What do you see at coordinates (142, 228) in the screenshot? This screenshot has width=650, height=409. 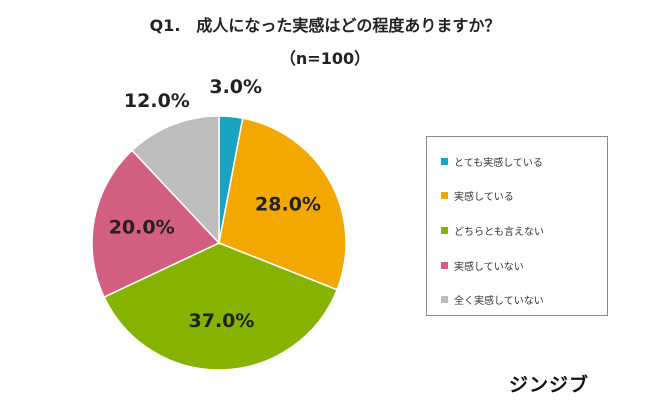 I see `slice-value-label: 20.0%` at bounding box center [142, 228].